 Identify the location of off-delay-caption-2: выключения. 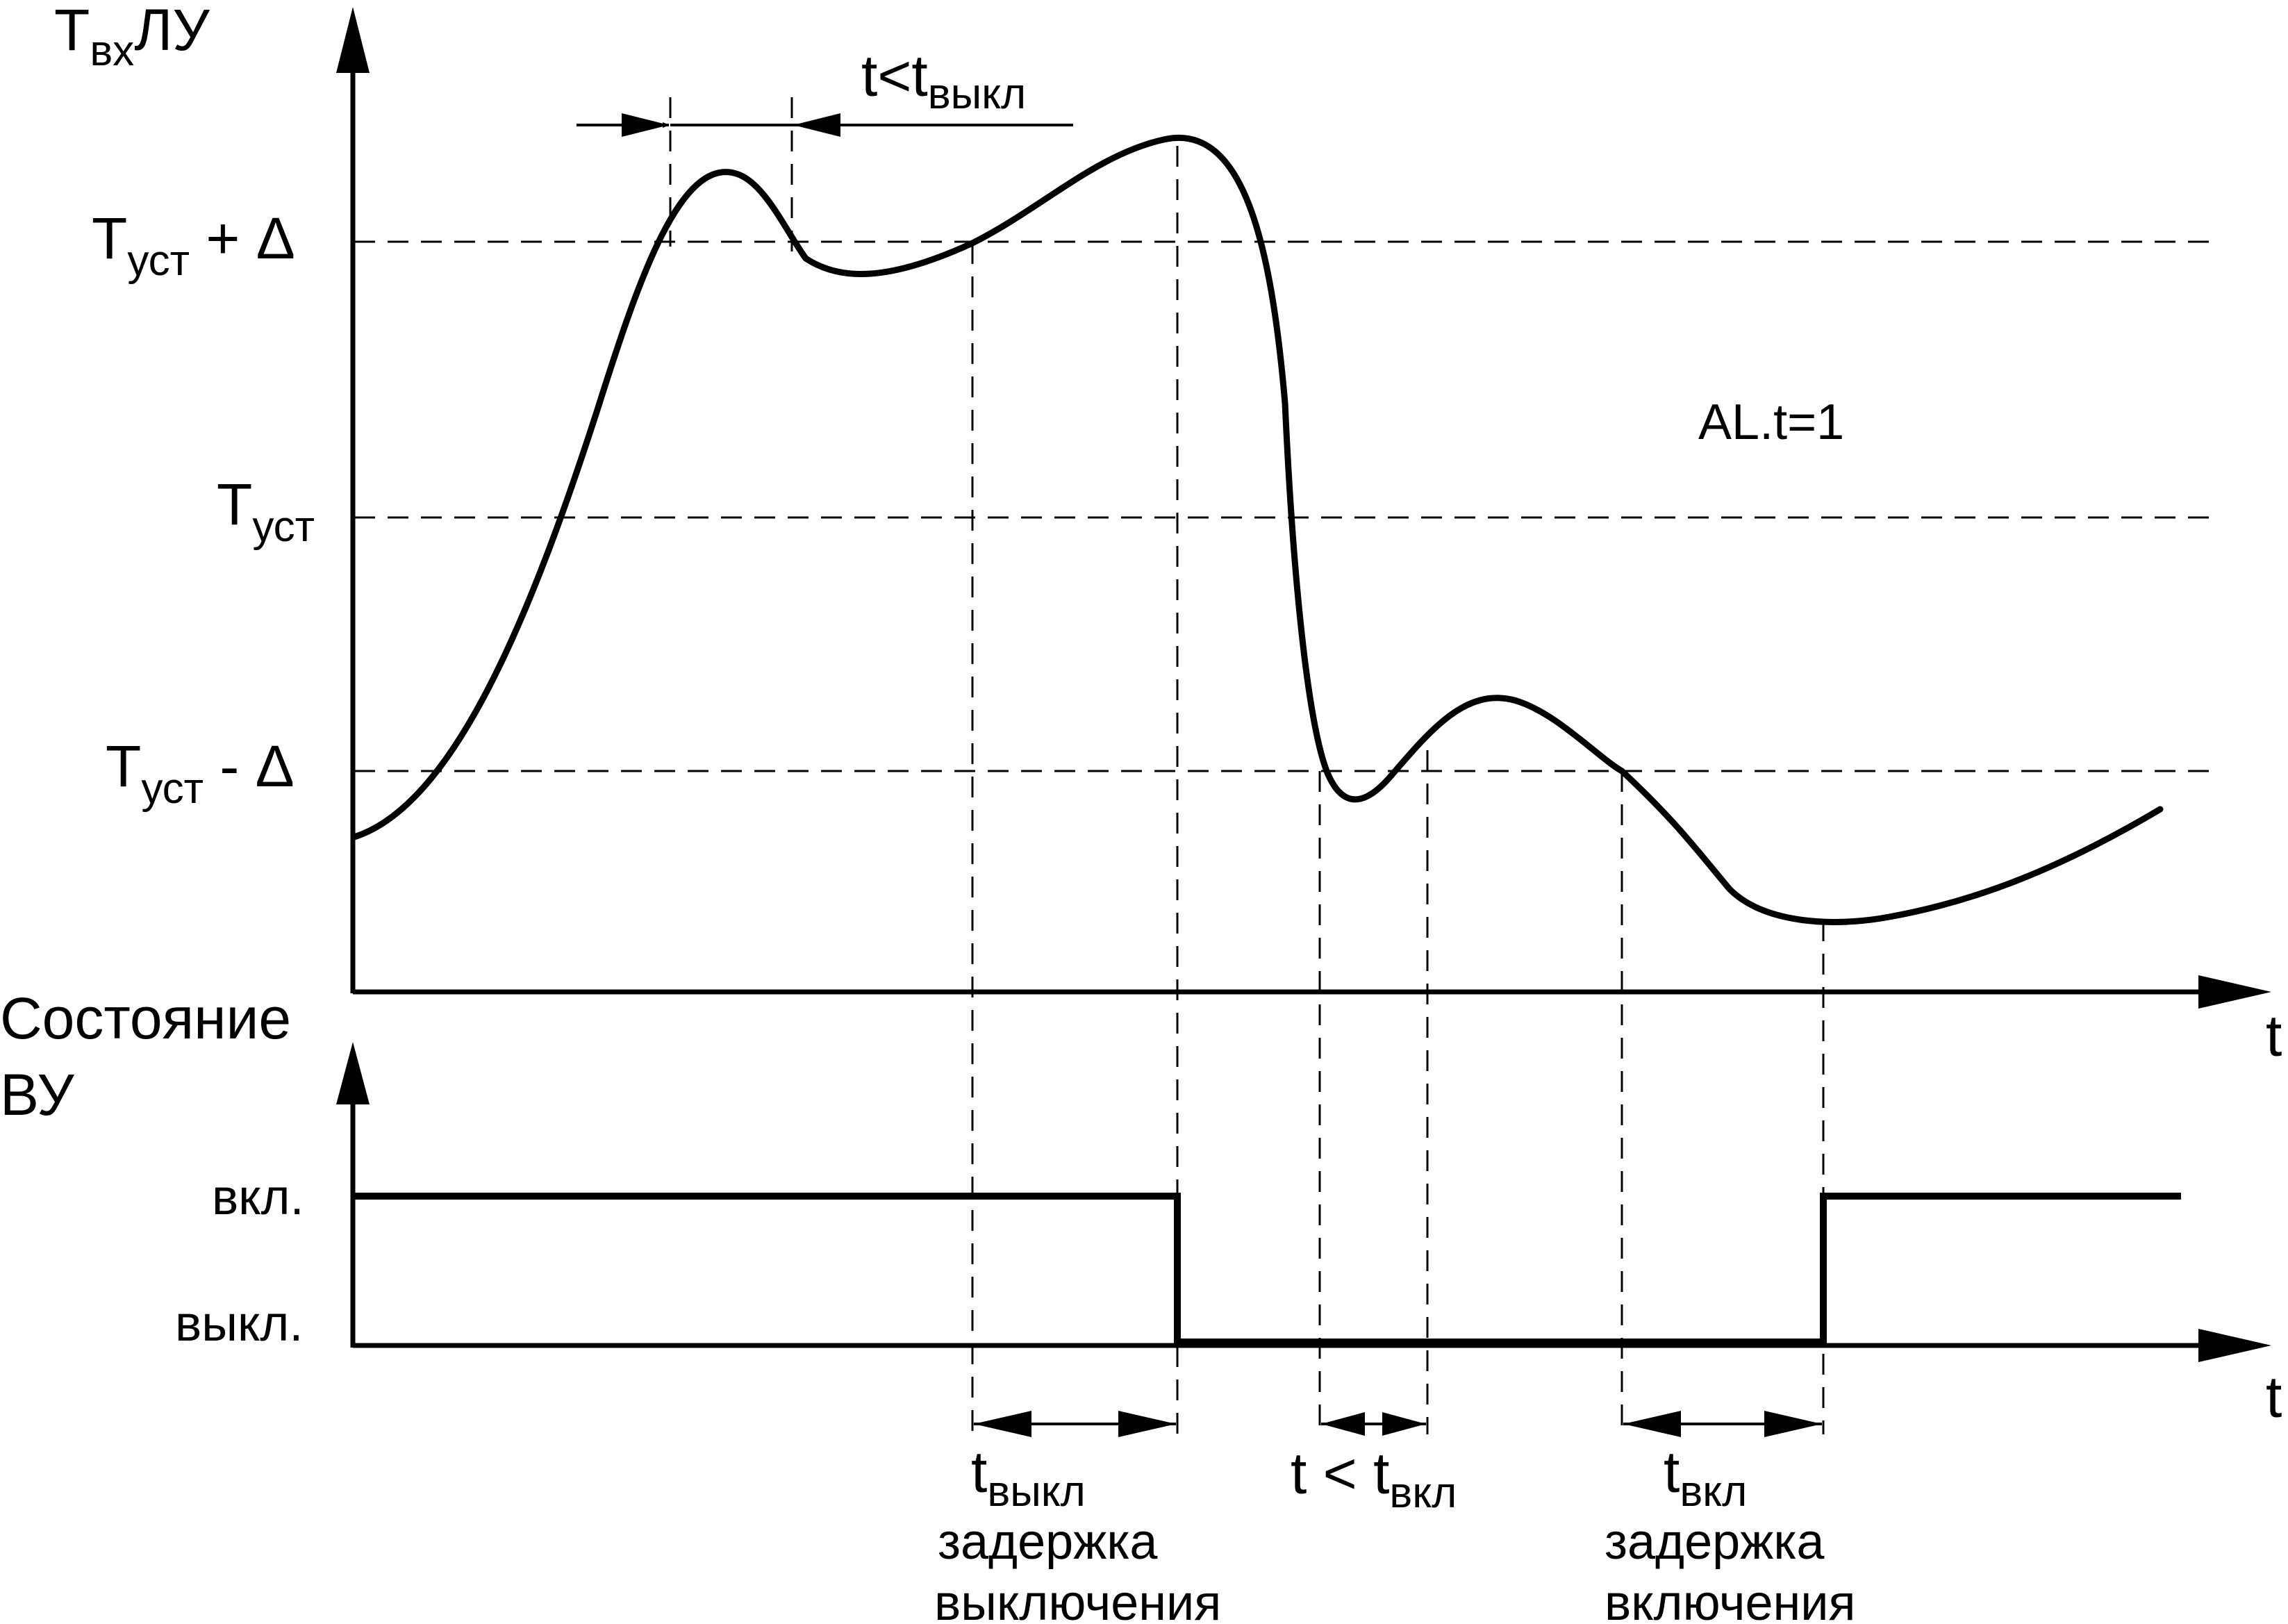
(1077, 1600).